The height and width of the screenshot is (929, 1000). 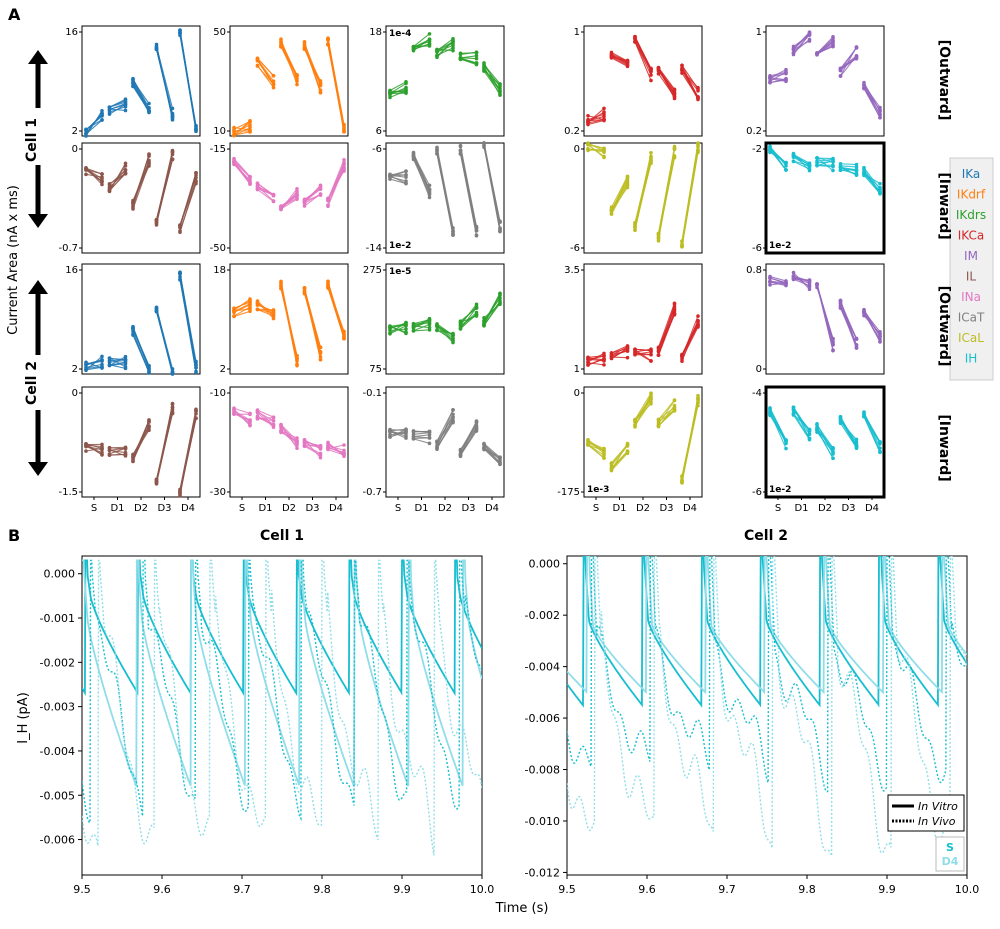 I want to click on panel-b-xlabel: Time (s), so click(x=522, y=908).